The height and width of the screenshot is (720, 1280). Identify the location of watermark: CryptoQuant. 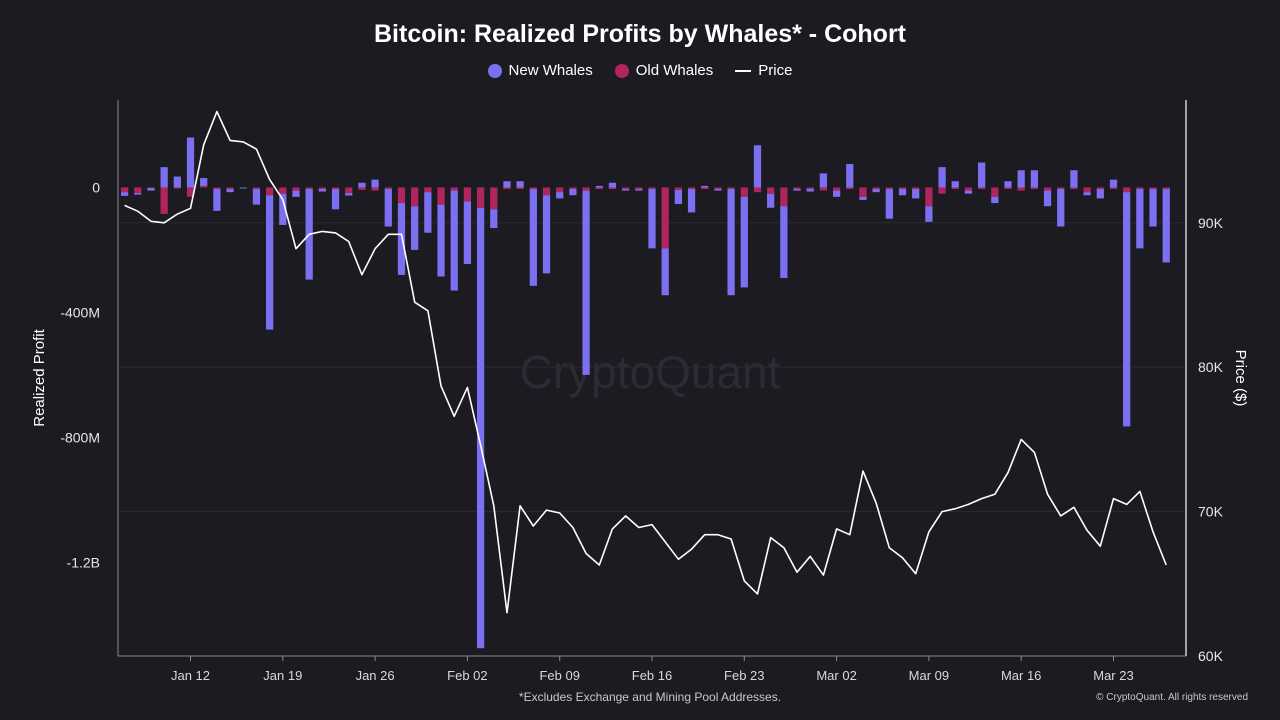
(650, 372).